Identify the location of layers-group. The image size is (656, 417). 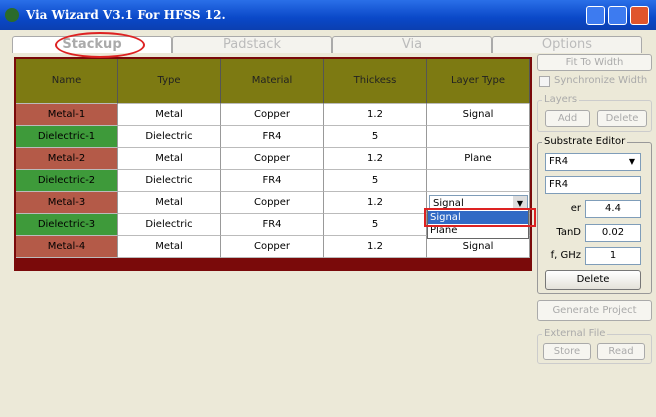
(594, 116).